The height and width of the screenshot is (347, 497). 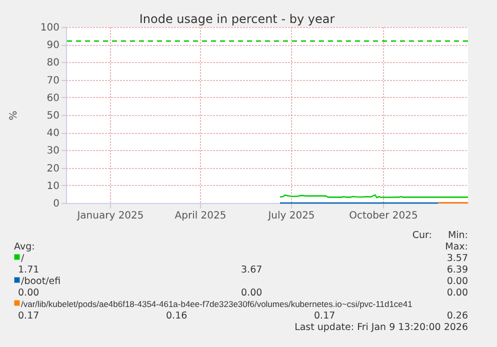 I want to click on text: 0.26, so click(x=457, y=316).